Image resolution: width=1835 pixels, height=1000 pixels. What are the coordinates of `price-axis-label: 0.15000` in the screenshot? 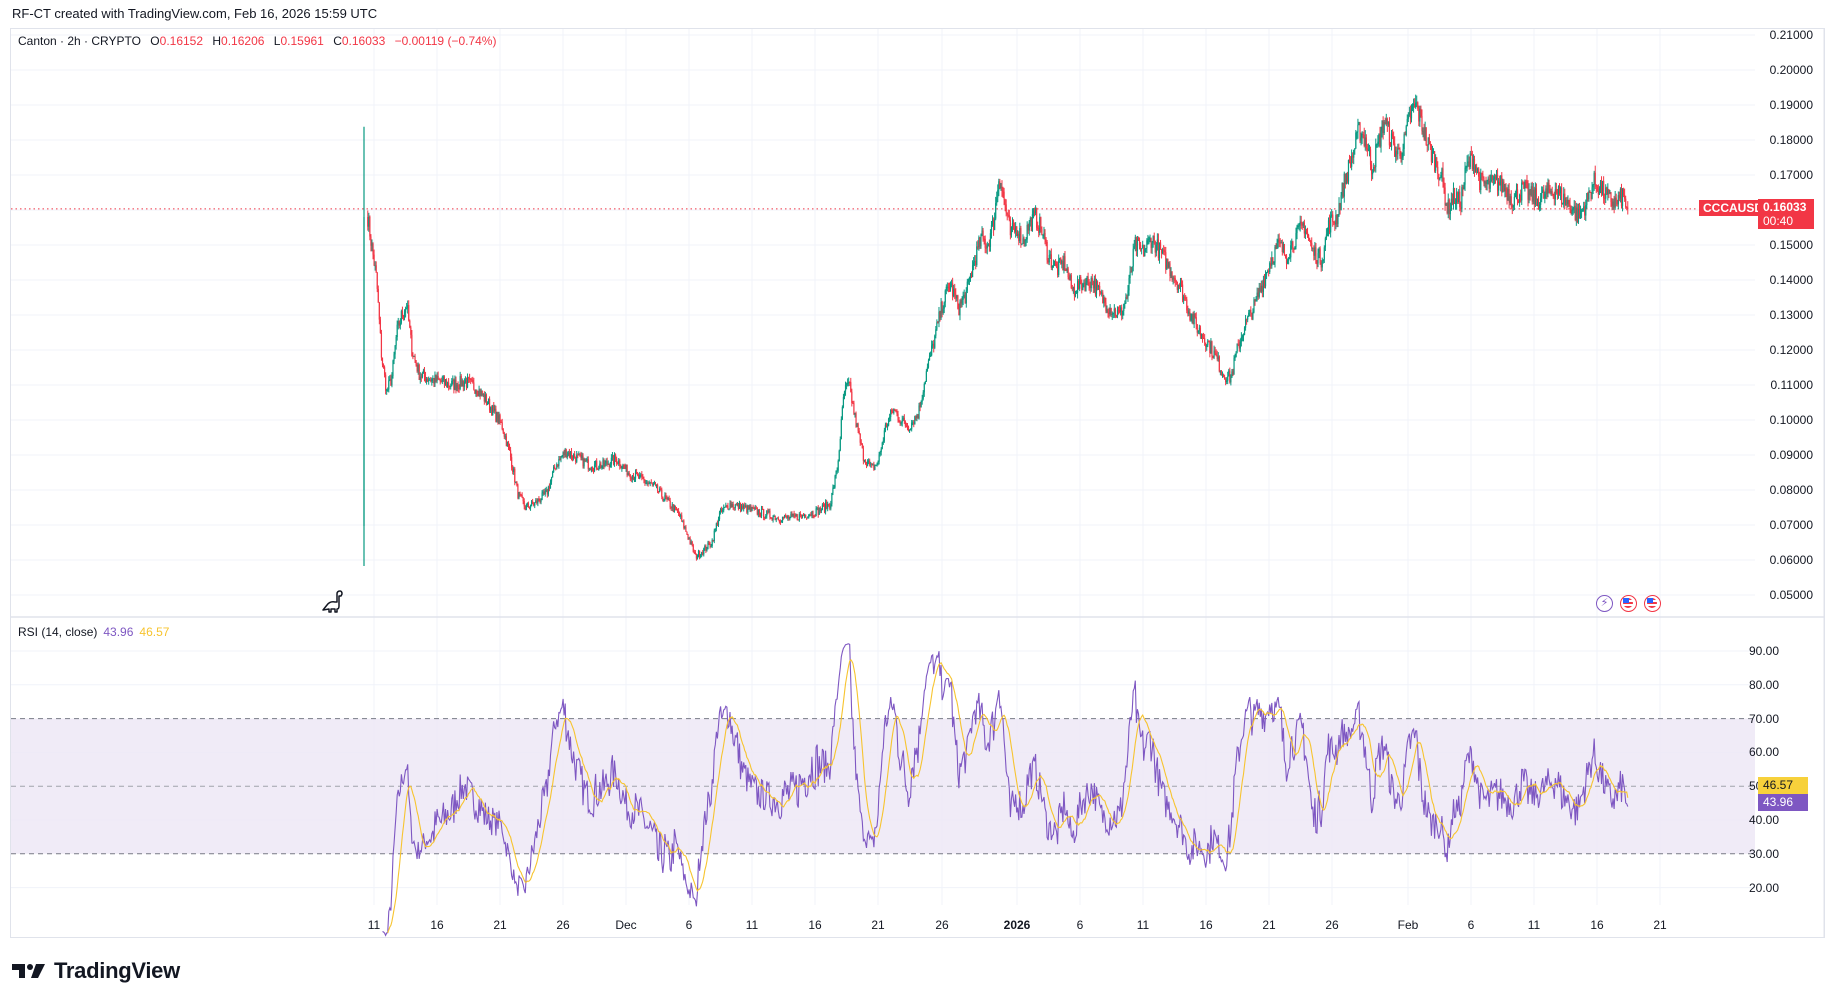 It's located at (1791, 245).